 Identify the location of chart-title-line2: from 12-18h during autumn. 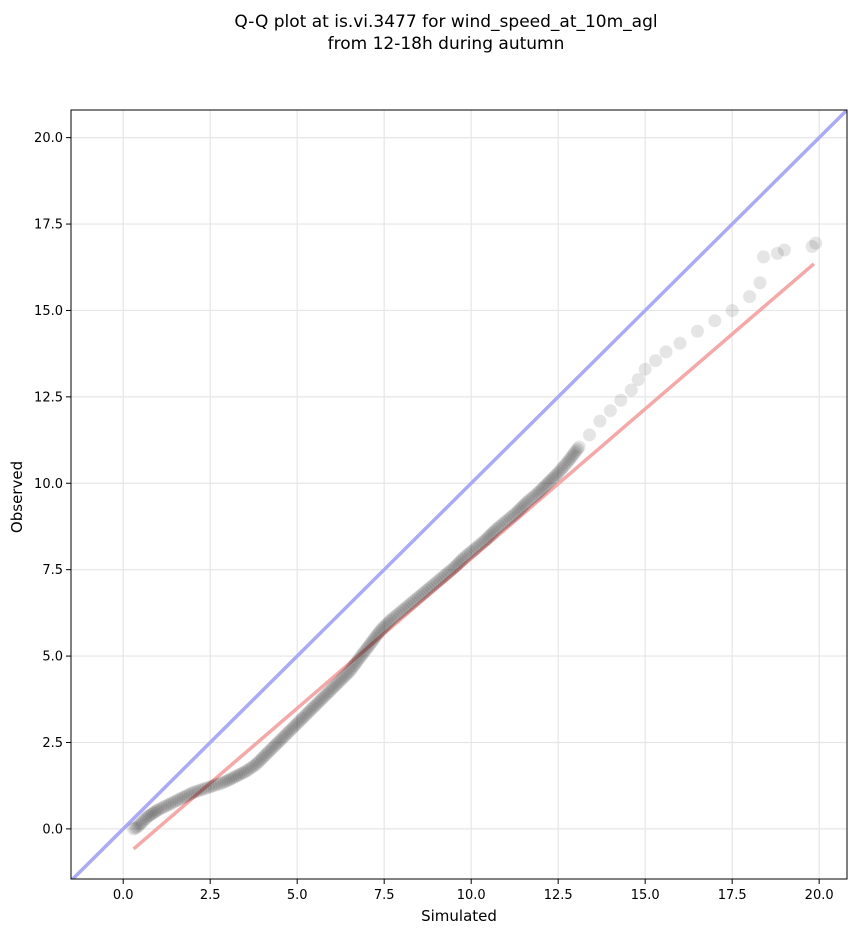
(446, 44).